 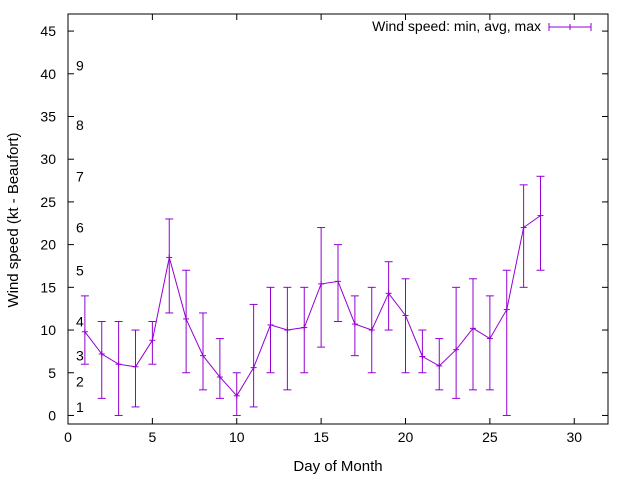 What do you see at coordinates (80, 176) in the screenshot?
I see `beaufort-label: 7` at bounding box center [80, 176].